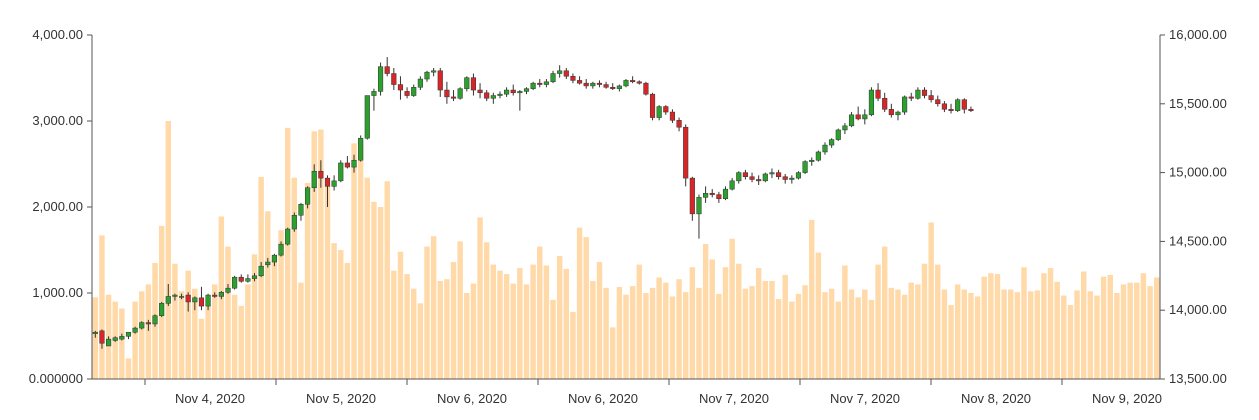  Describe the element at coordinates (1198, 103) in the screenshot. I see `right-tick-label: 15,500.00` at that location.